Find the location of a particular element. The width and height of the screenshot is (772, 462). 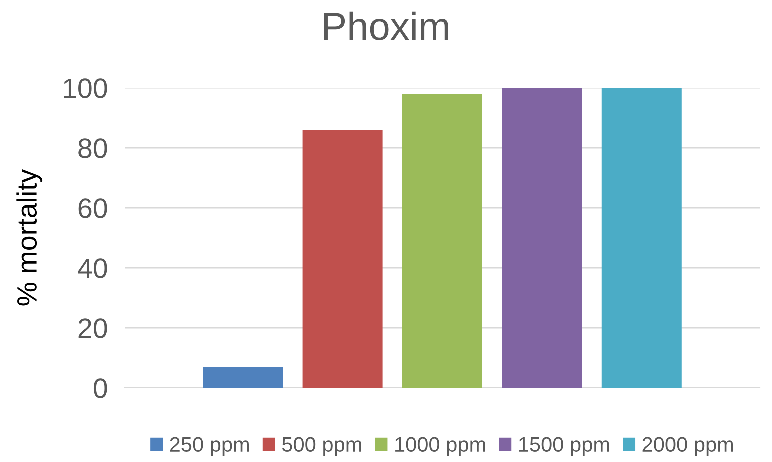

legend-label: 2000 ppm is located at coordinates (688, 446).